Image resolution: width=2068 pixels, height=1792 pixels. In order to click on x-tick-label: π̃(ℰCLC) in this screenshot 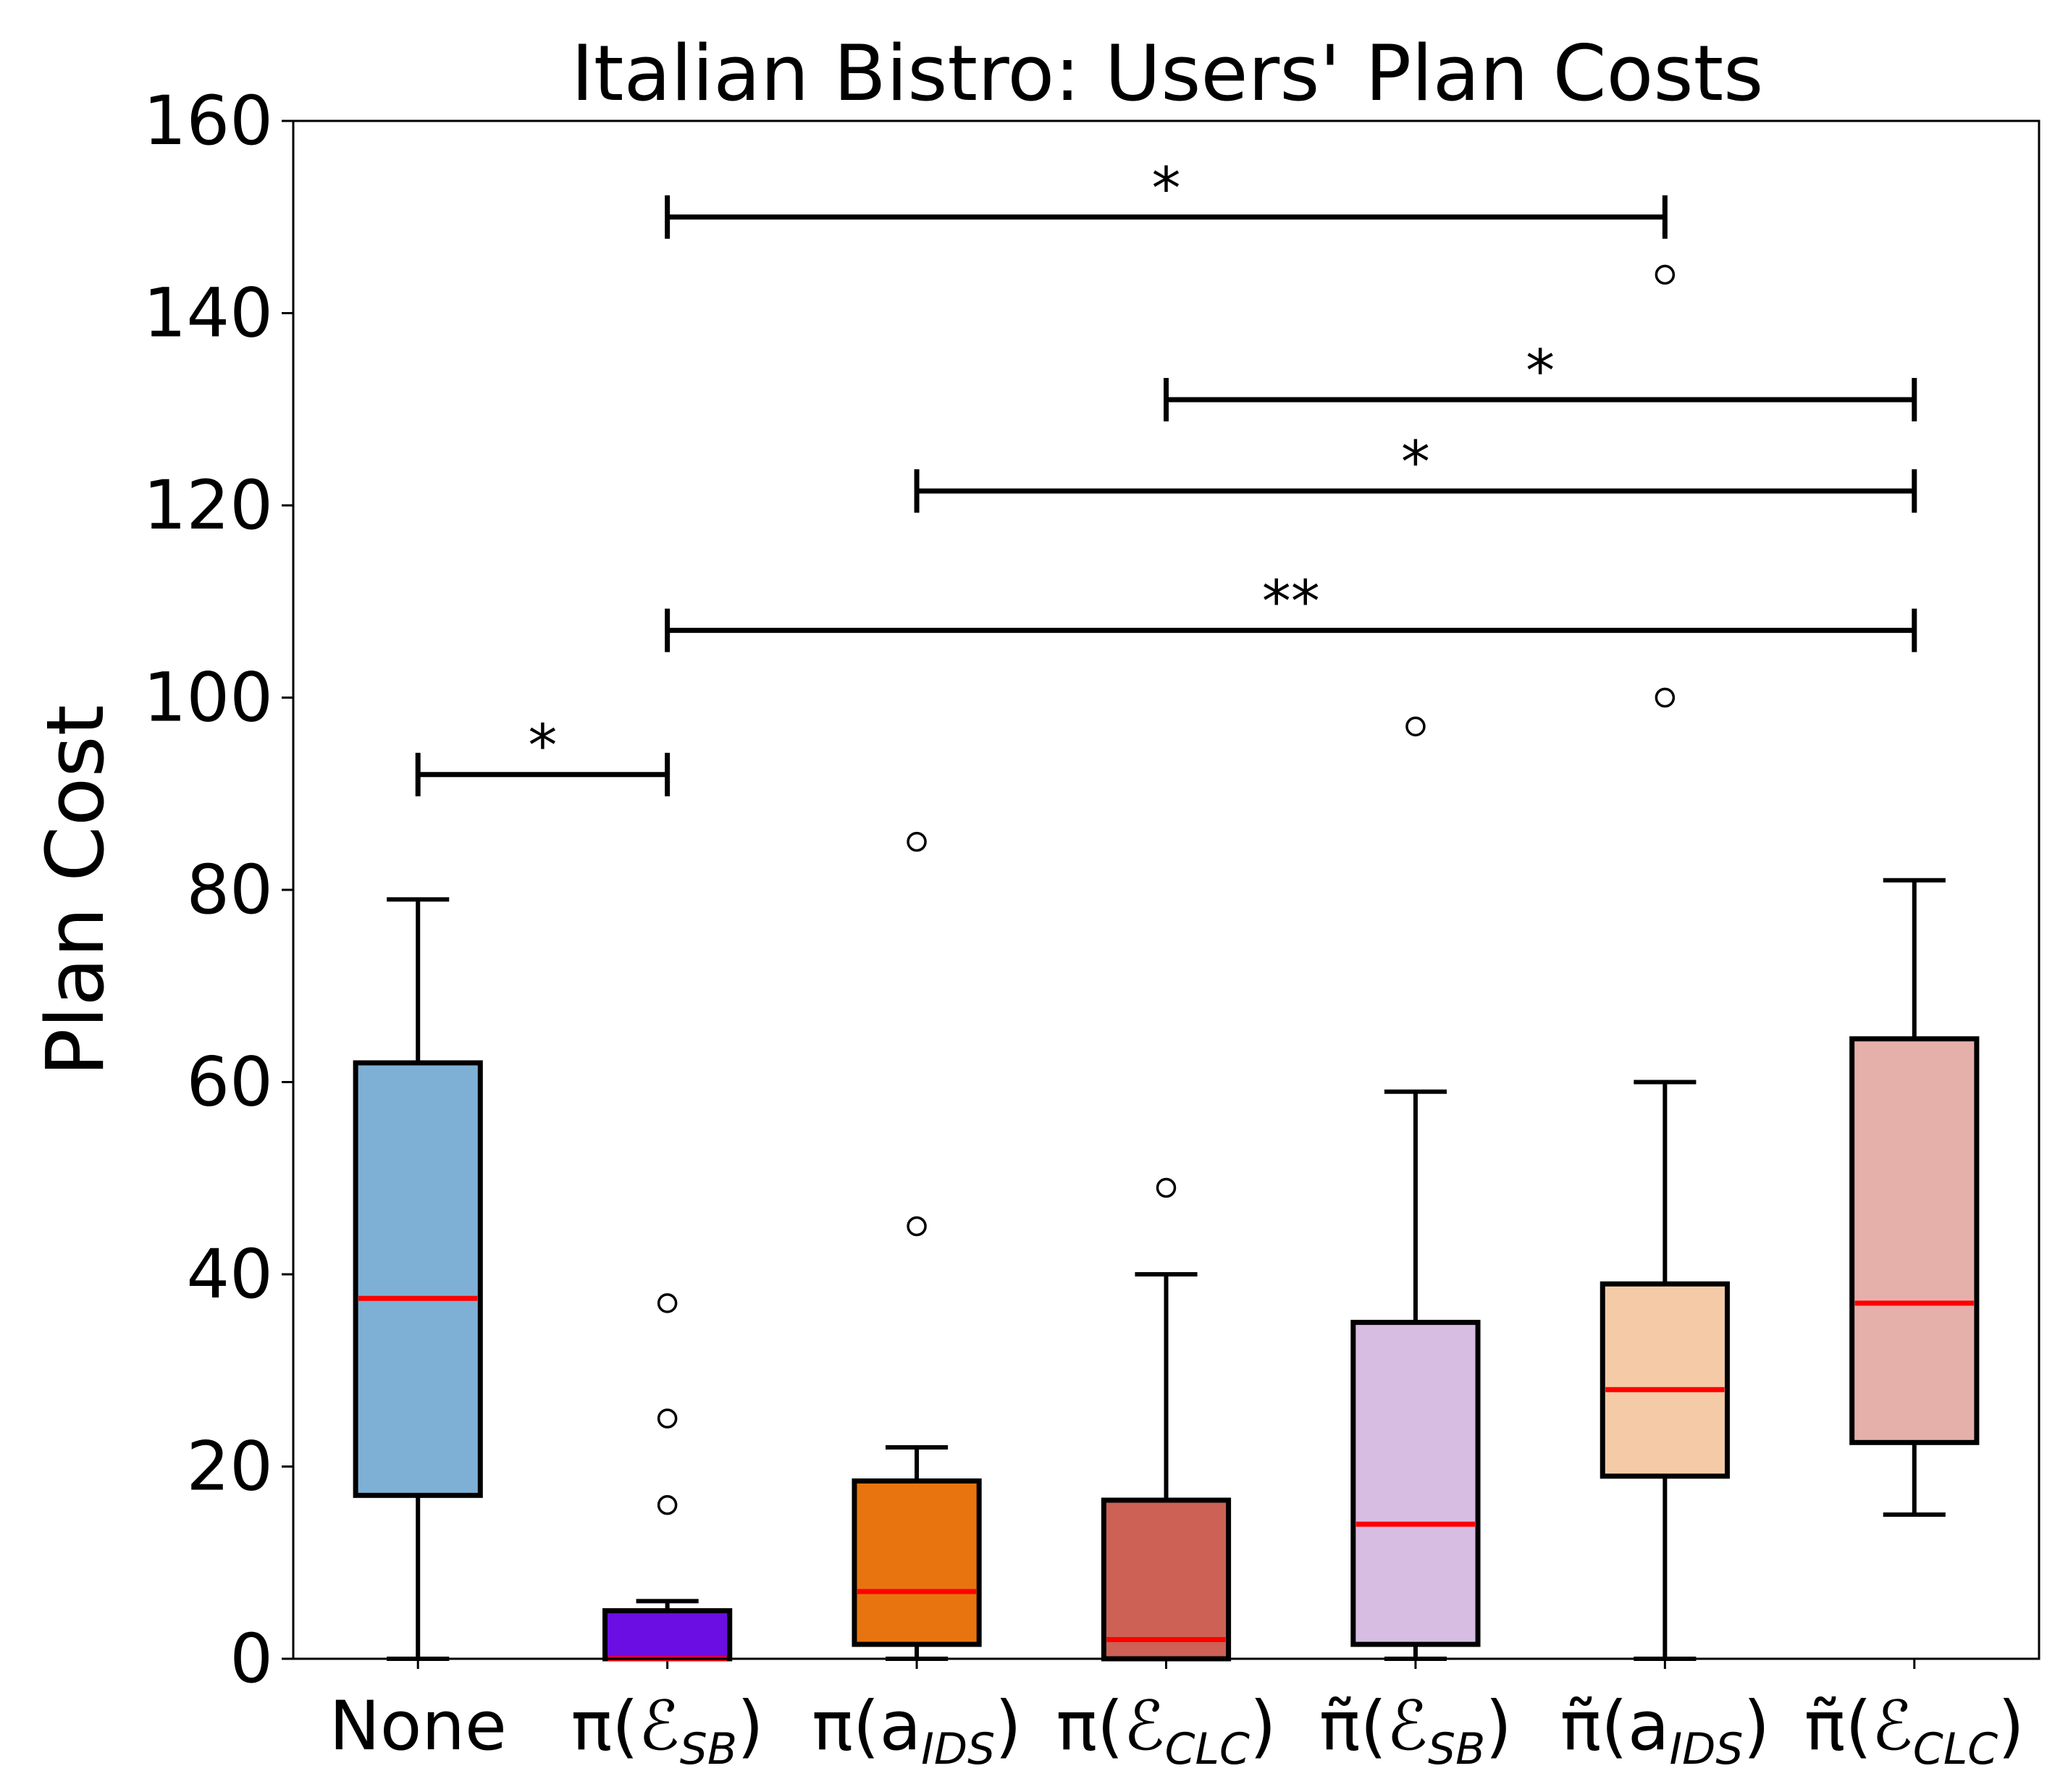, I will do `click(1914, 1731)`.